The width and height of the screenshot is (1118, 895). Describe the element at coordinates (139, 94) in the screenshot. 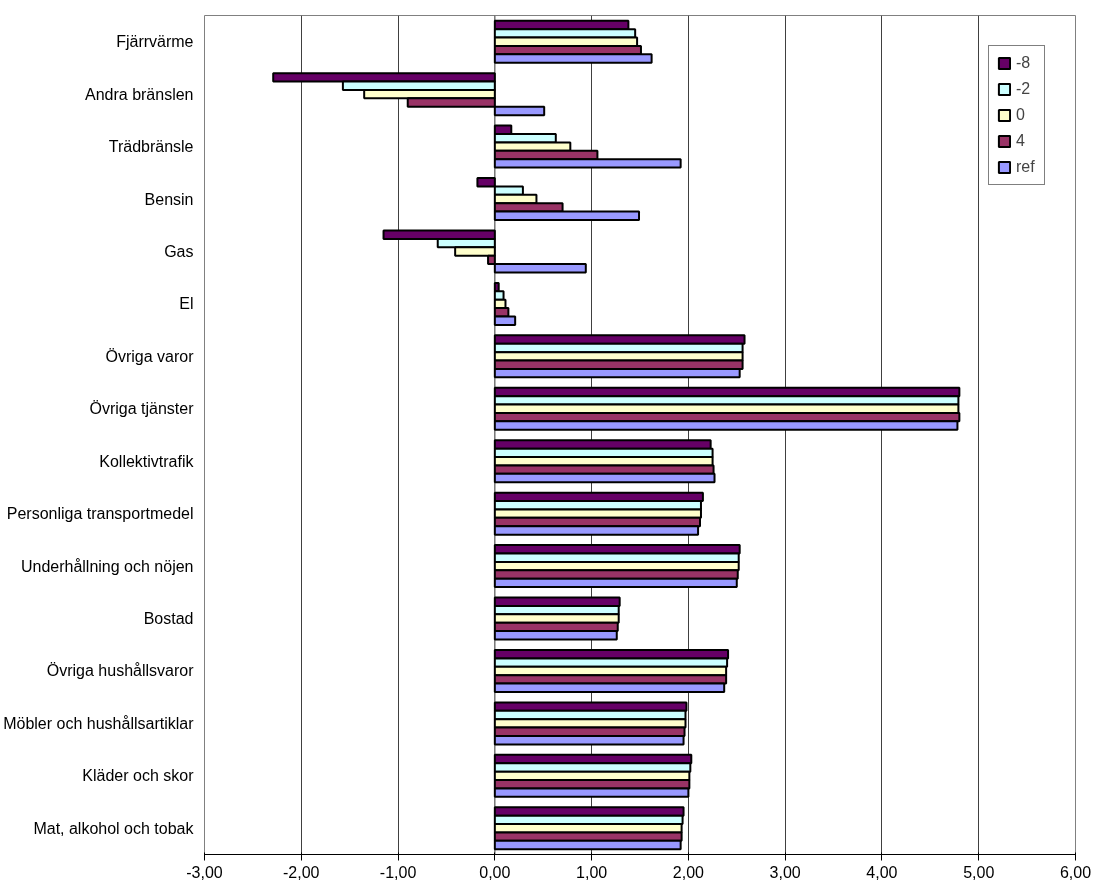

I see `y-tick-label: Andra bränslen` at that location.